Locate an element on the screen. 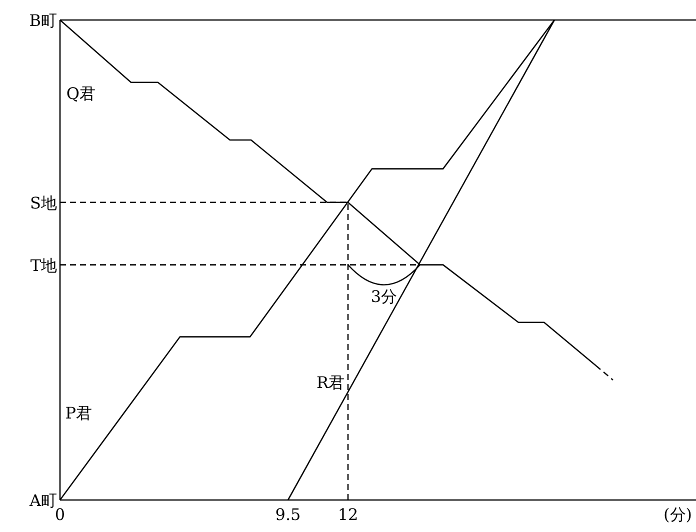  series-label: R君 is located at coordinates (330, 382).